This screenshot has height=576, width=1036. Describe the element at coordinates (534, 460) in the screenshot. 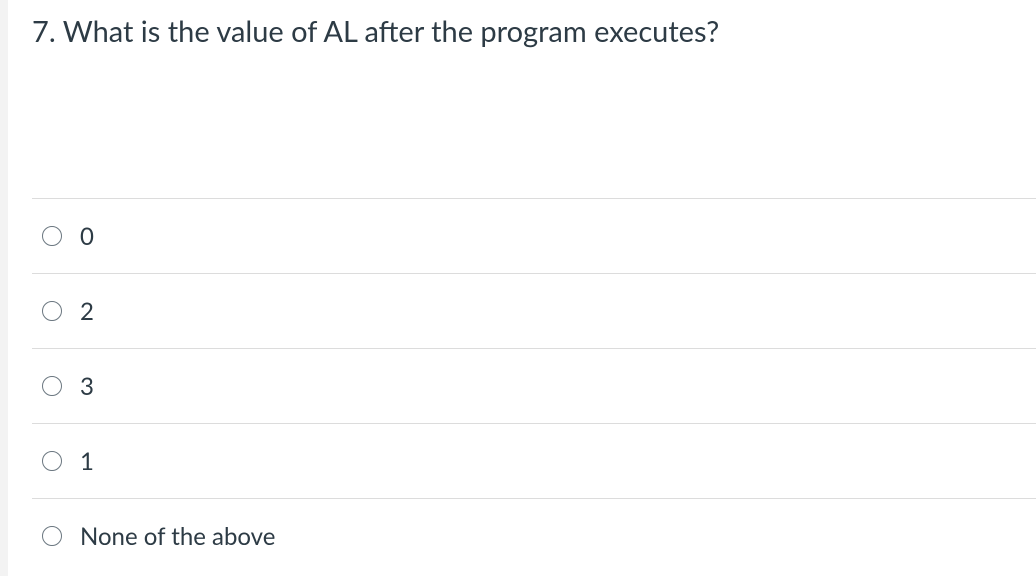

I see `answer-option: 1` at that location.